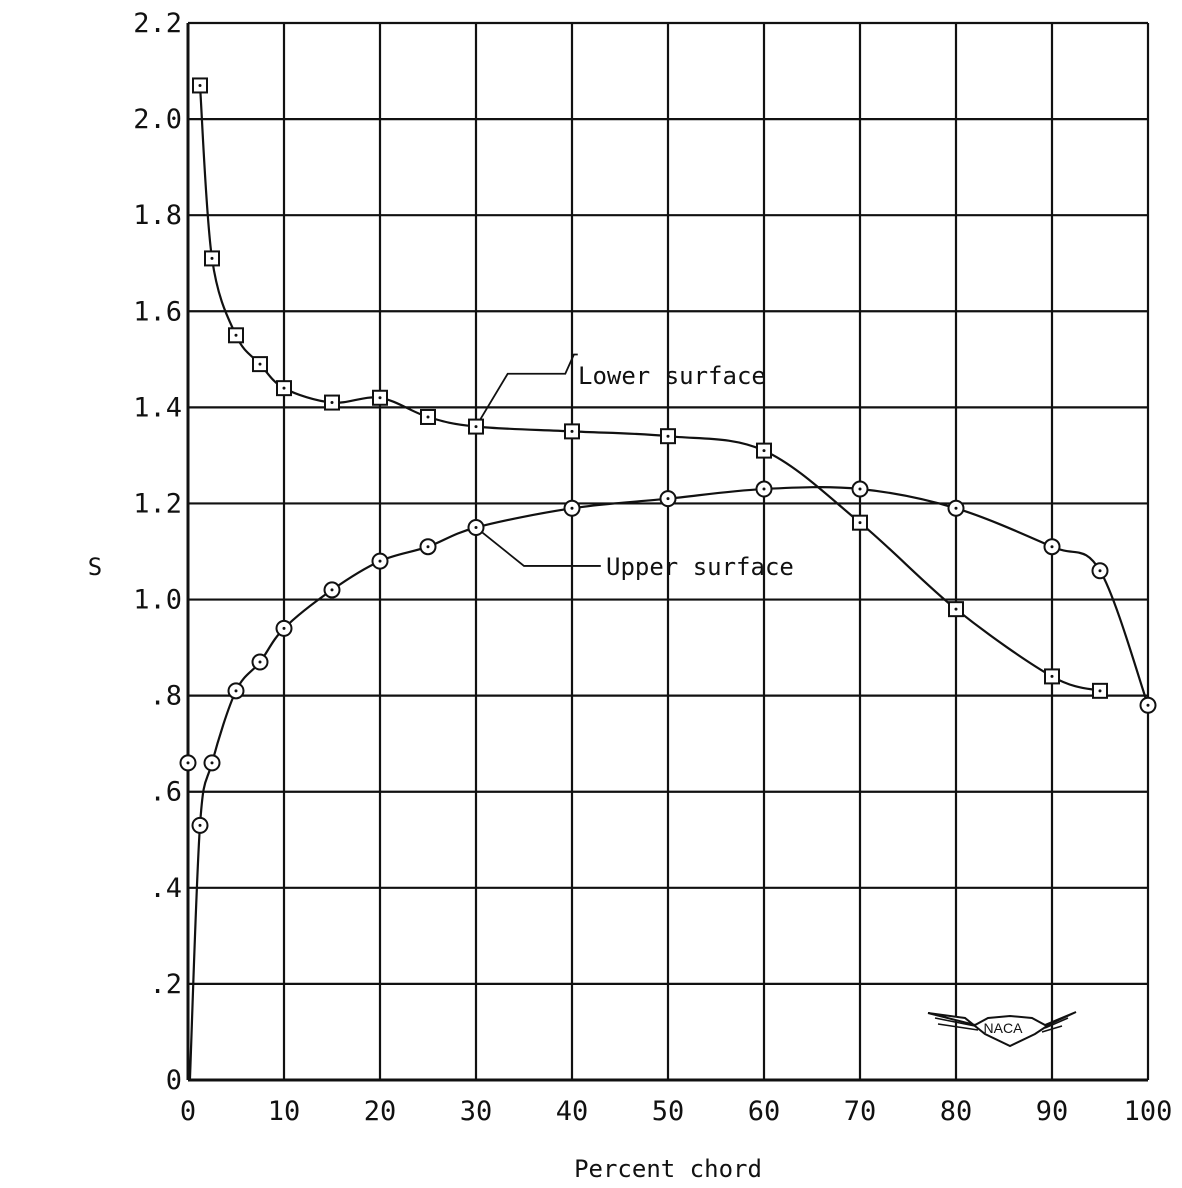  Describe the element at coordinates (672, 376) in the screenshot. I see `lower-surface-label: Lower surface` at that location.